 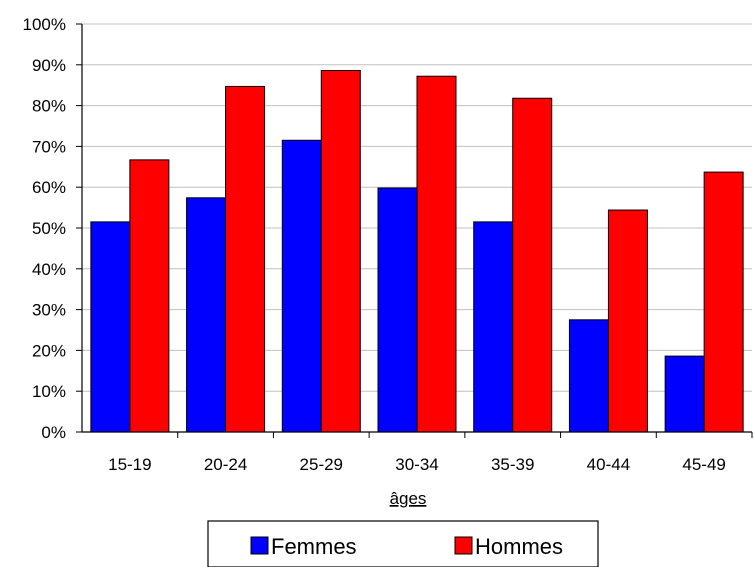 I want to click on x-tick-label: 35-39, so click(x=512, y=464).